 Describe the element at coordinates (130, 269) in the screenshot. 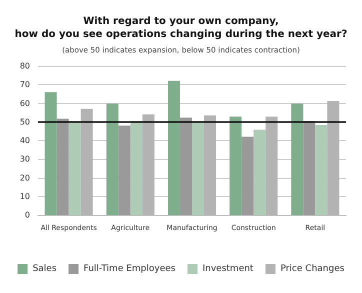

I see `legend-label: Full-Time Employees` at that location.